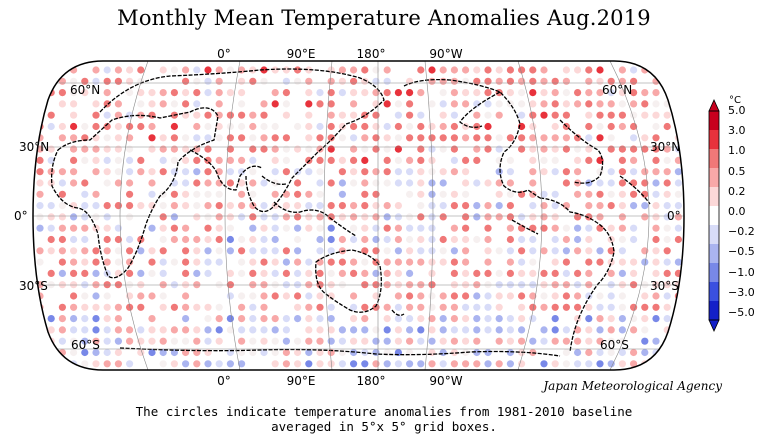  What do you see at coordinates (85, 90) in the screenshot?
I see `lat-label-left-60n: 60°N` at bounding box center [85, 90].